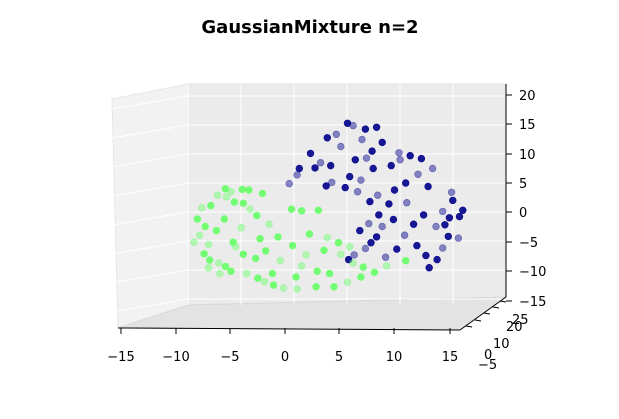 The image size is (619, 419). Describe the element at coordinates (339, 357) in the screenshot. I see `x-tick-label: 5` at that location.